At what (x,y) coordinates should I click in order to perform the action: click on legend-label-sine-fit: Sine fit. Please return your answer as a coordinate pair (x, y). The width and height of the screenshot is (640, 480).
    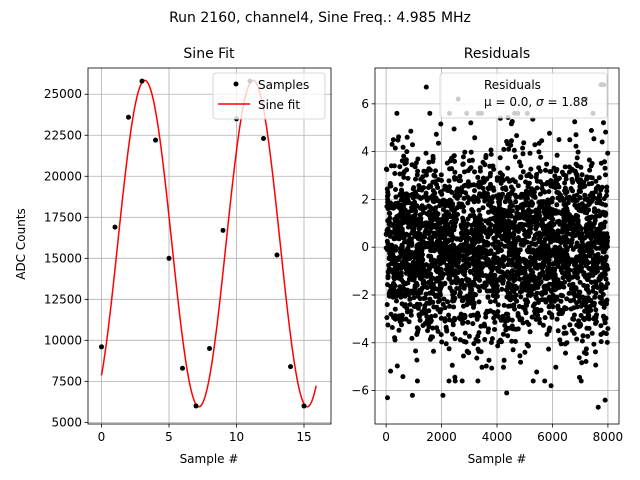
    Looking at the image, I should click on (279, 105).